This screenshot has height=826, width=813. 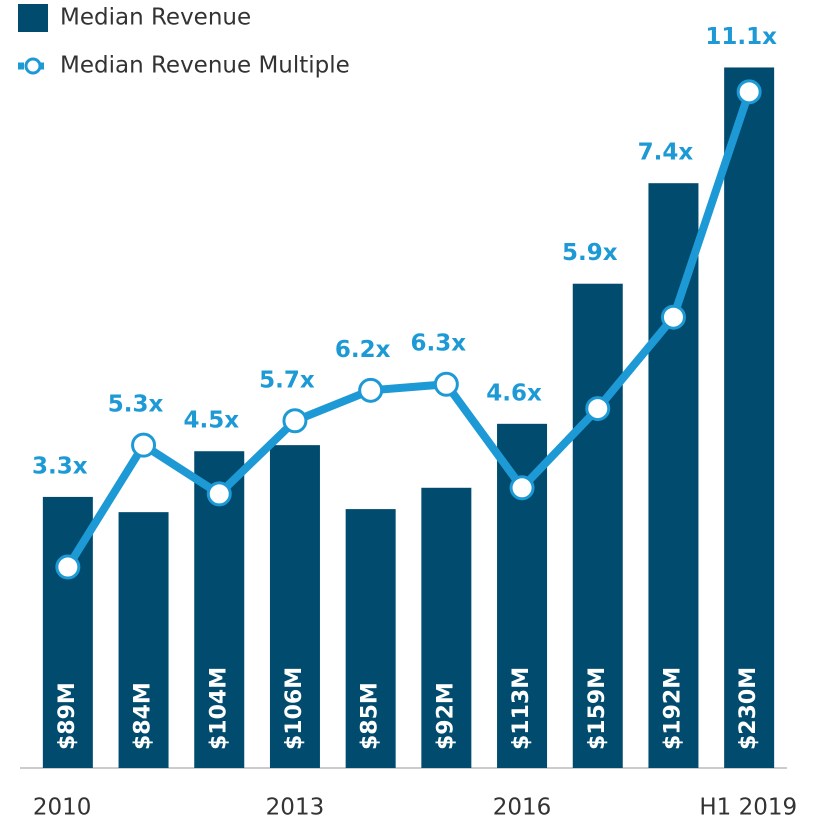 I want to click on line-label: 5.9x, so click(x=590, y=253).